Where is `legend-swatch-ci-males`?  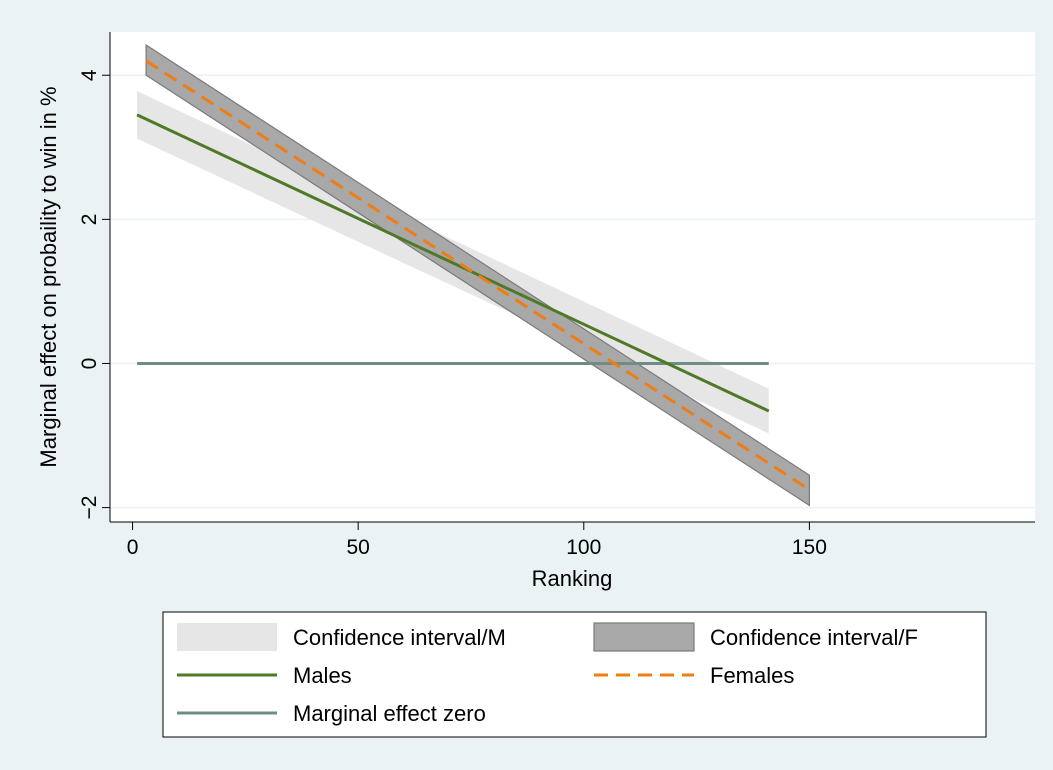 legend-swatch-ci-males is located at coordinates (227, 637).